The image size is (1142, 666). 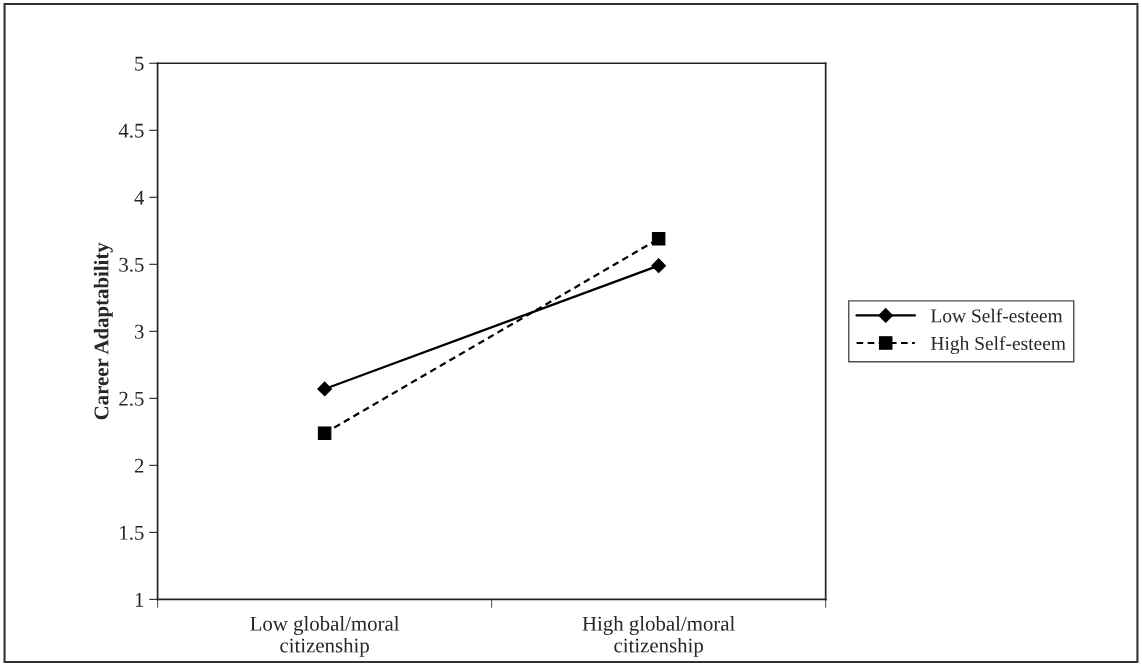 I want to click on y-tick-label: 1.5, so click(x=132, y=532).